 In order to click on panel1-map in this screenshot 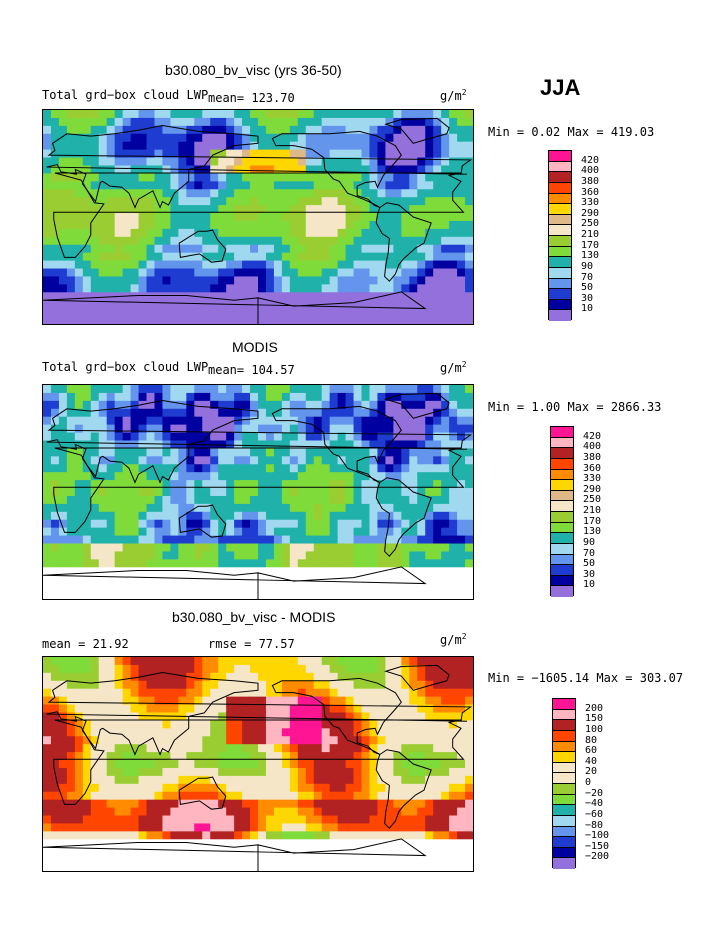, I will do `click(258, 217)`.